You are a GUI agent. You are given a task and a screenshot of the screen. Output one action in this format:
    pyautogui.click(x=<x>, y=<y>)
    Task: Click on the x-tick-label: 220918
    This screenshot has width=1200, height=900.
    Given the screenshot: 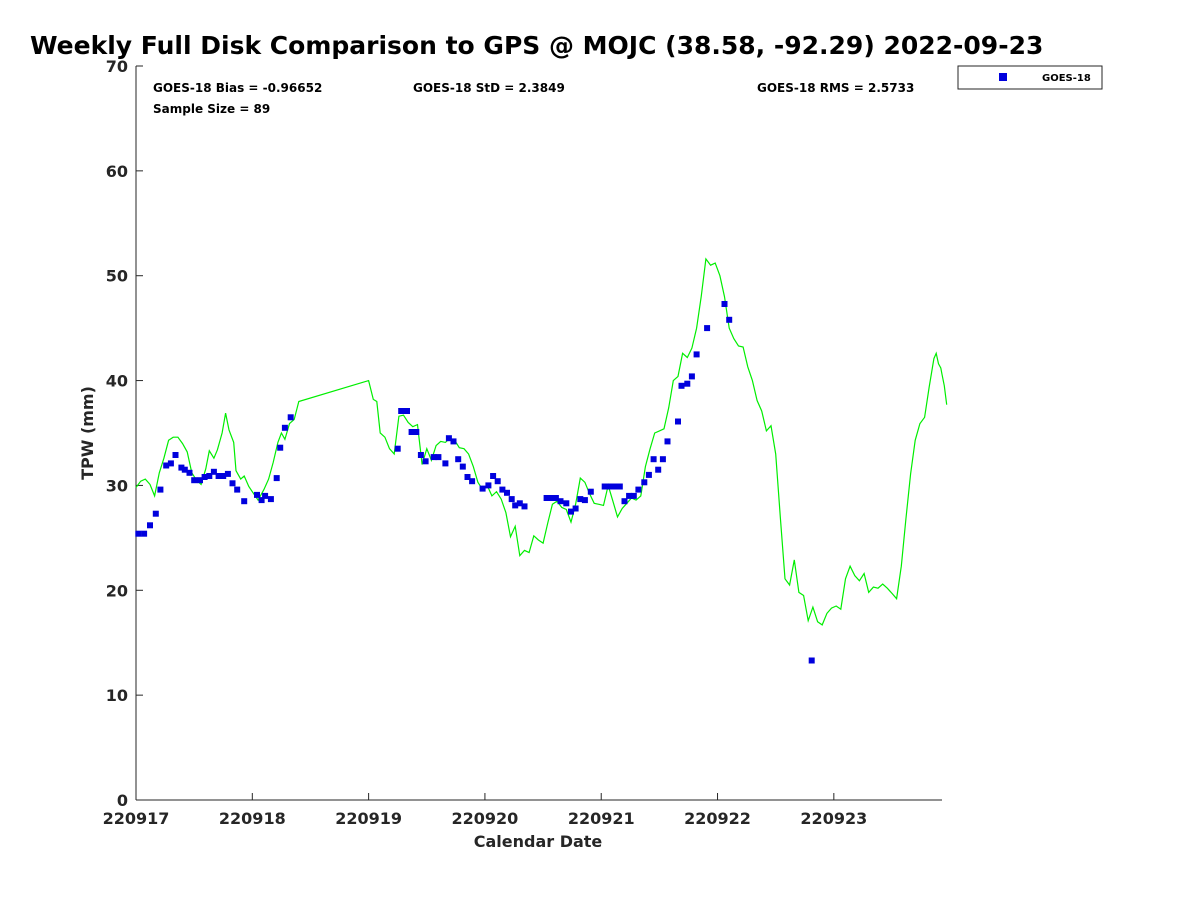 What is the action you would take?
    pyautogui.click(x=252, y=818)
    